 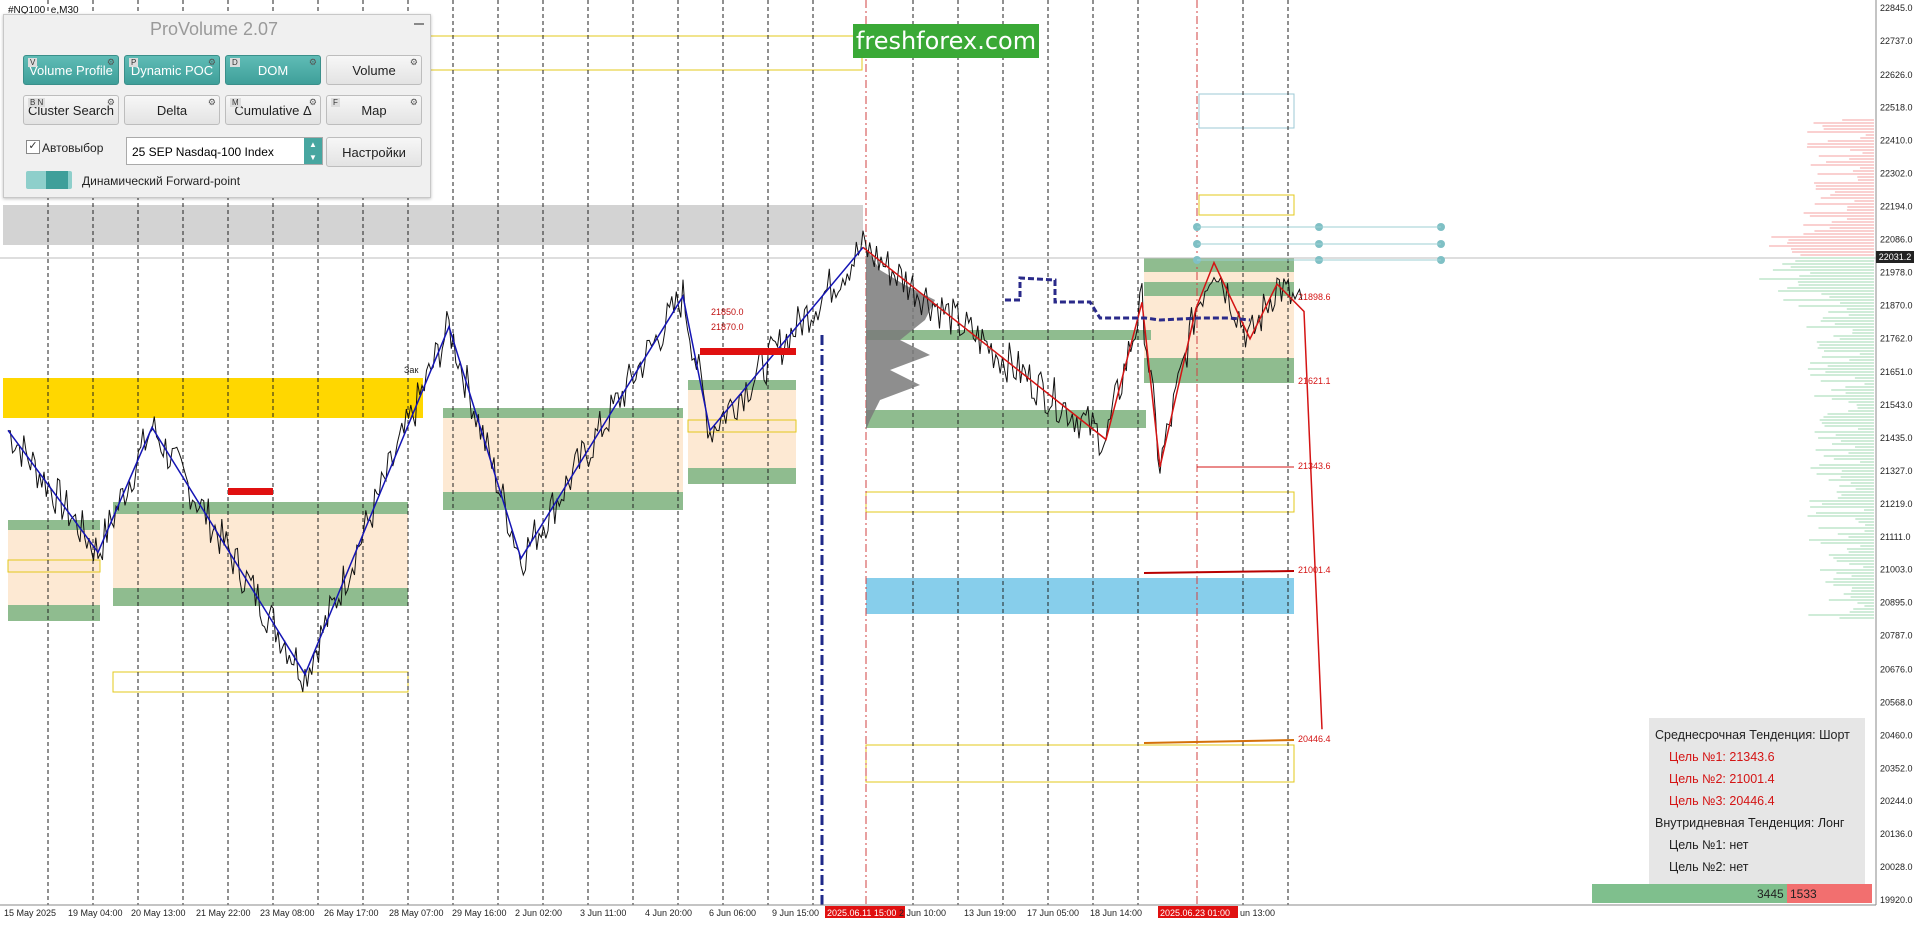 I want to click on gold-zone, so click(x=213, y=398).